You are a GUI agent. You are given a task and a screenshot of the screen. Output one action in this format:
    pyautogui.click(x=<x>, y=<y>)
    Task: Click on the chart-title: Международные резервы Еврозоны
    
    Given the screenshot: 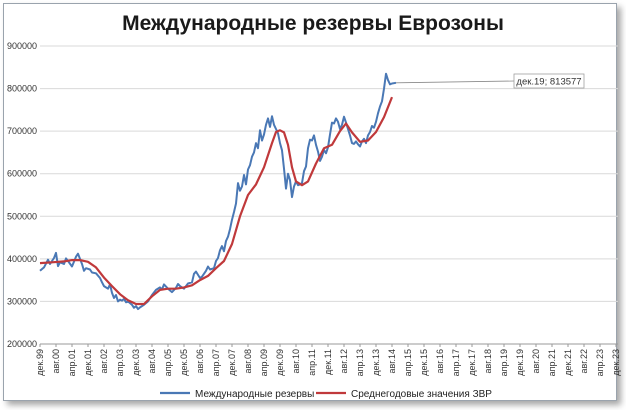 What is the action you would take?
    pyautogui.click(x=313, y=23)
    